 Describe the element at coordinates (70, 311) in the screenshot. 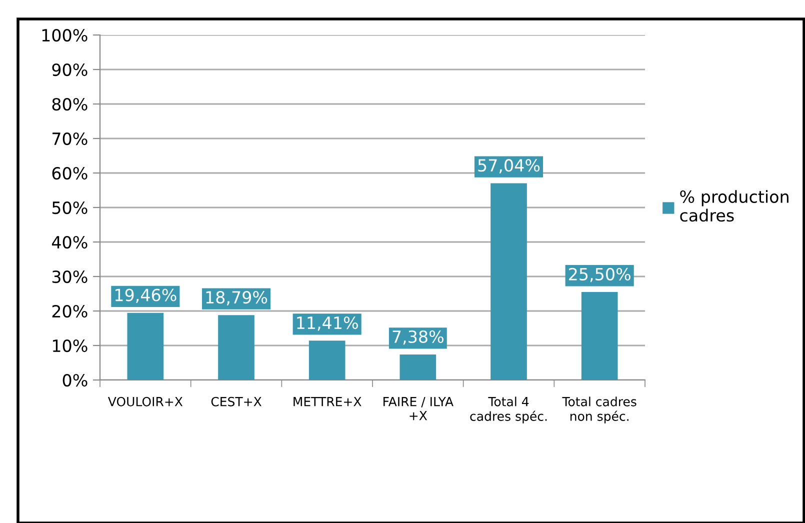

I see `y-tick-label: 20%` at that location.